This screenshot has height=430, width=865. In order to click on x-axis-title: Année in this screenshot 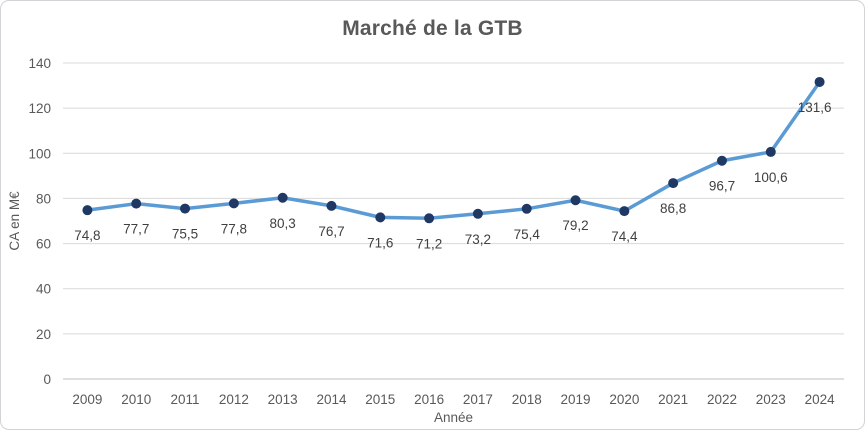, I will do `click(453, 417)`.